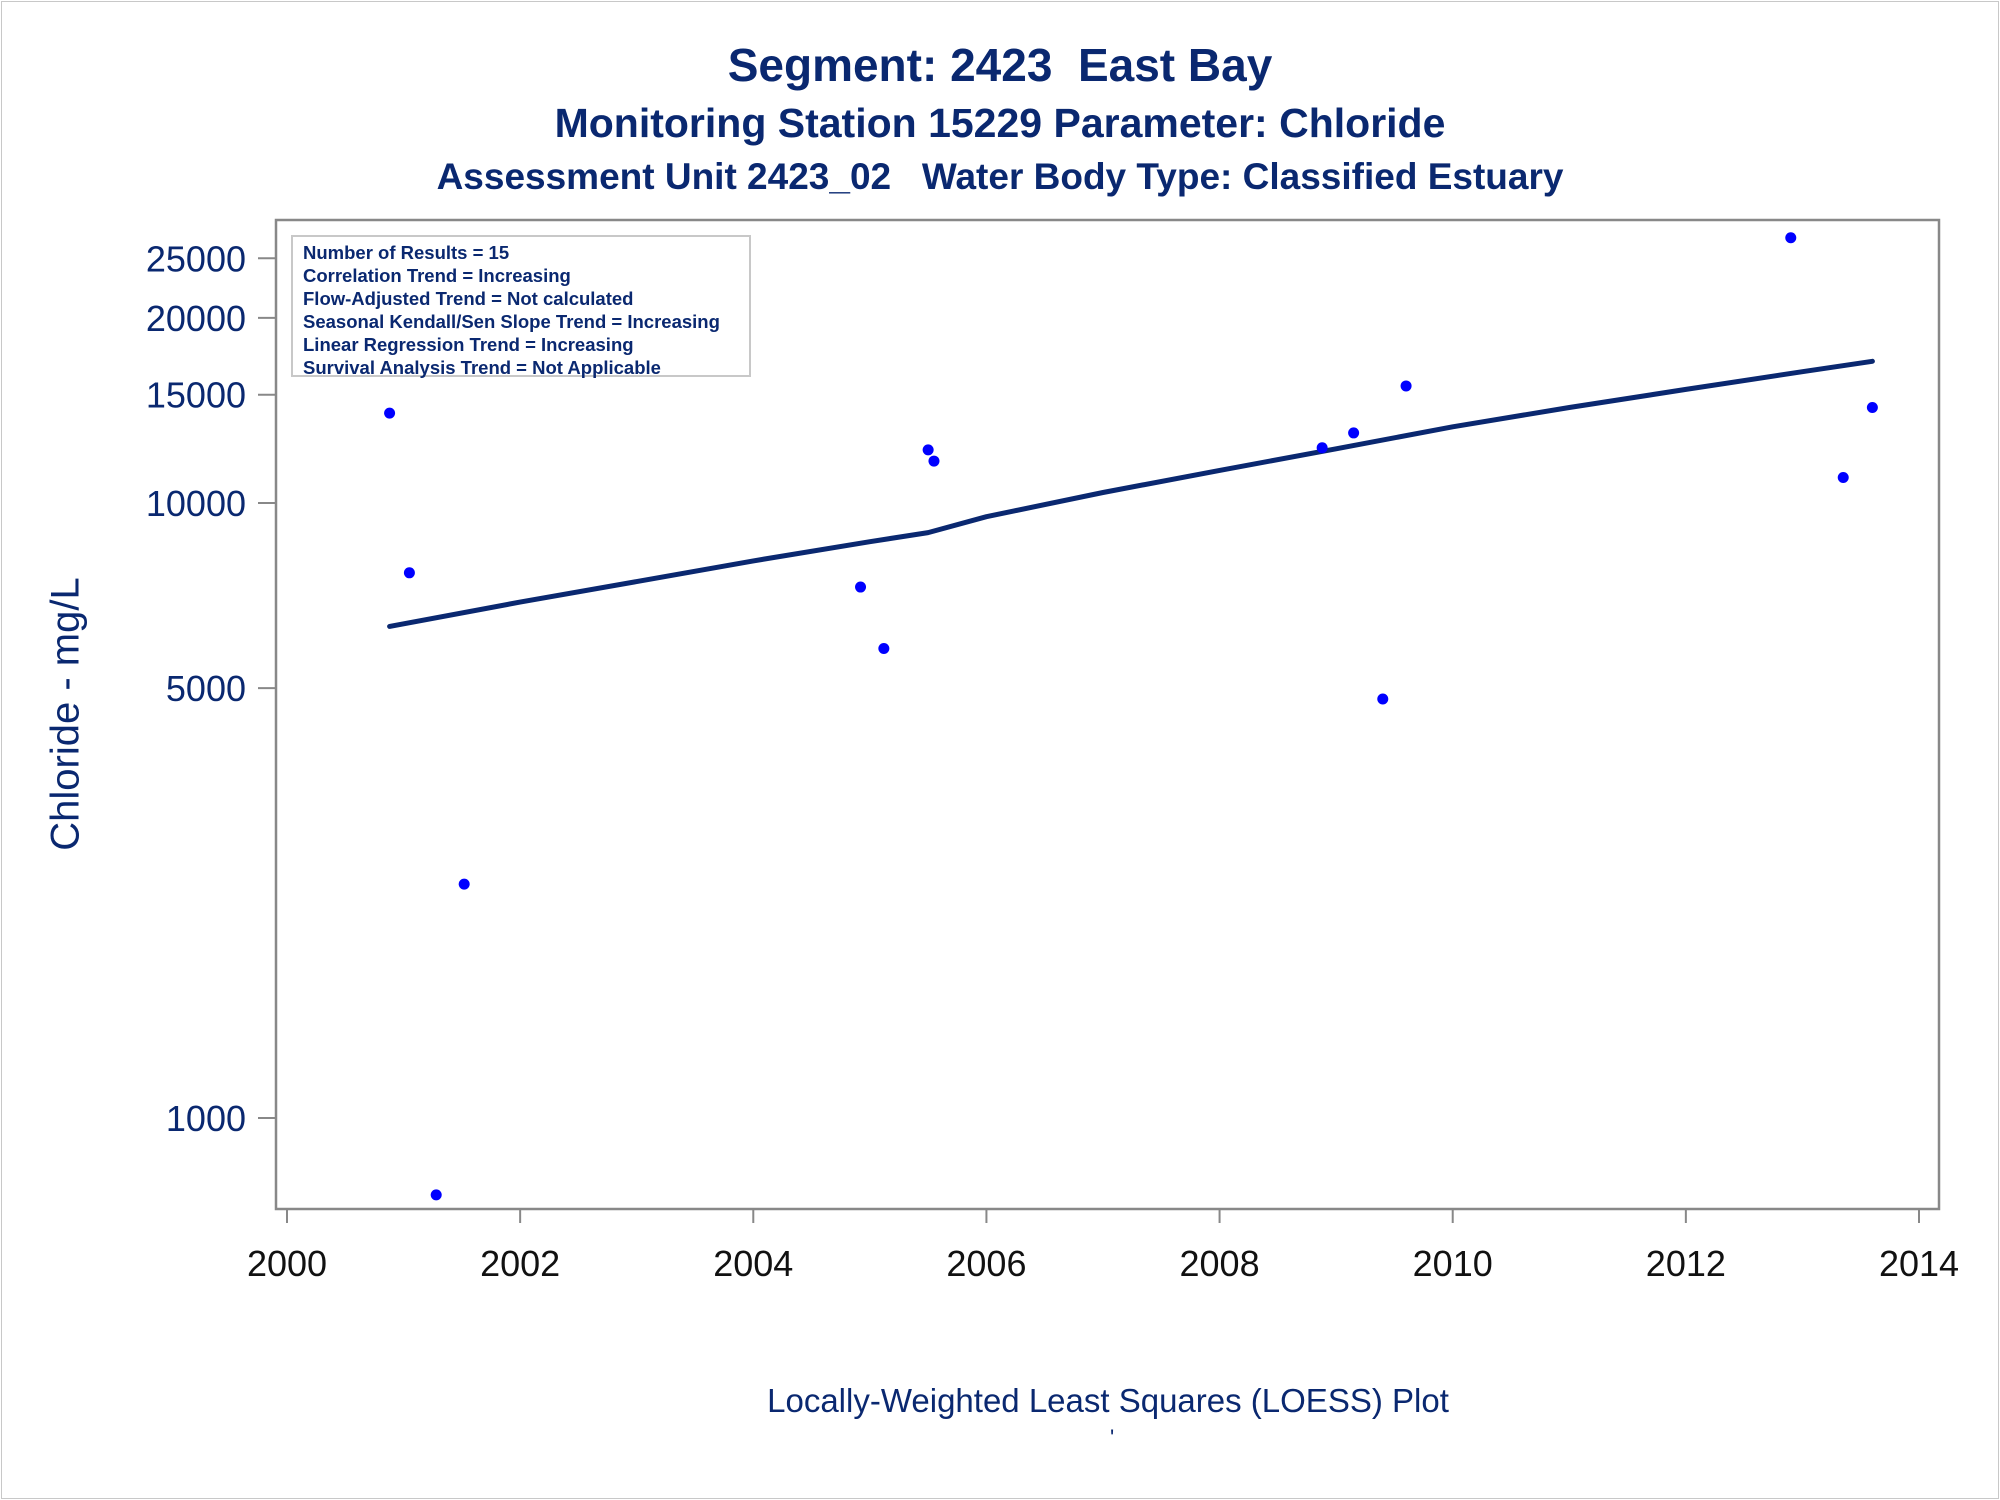 The height and width of the screenshot is (1500, 2000). I want to click on y-tick-label: 20000, so click(196, 318).